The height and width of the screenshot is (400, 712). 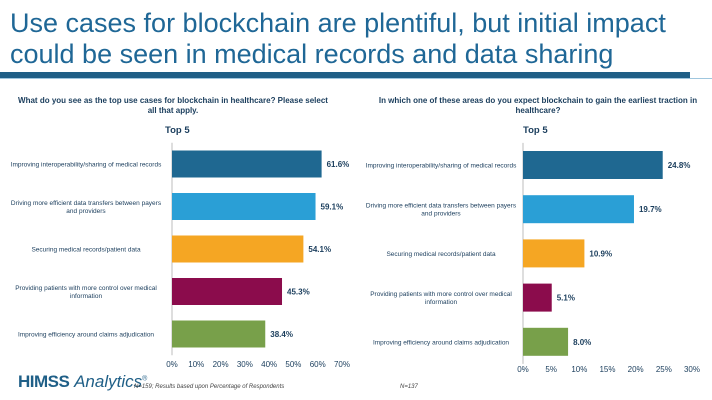 I want to click on tick-label-8: 70%, so click(x=342, y=364).